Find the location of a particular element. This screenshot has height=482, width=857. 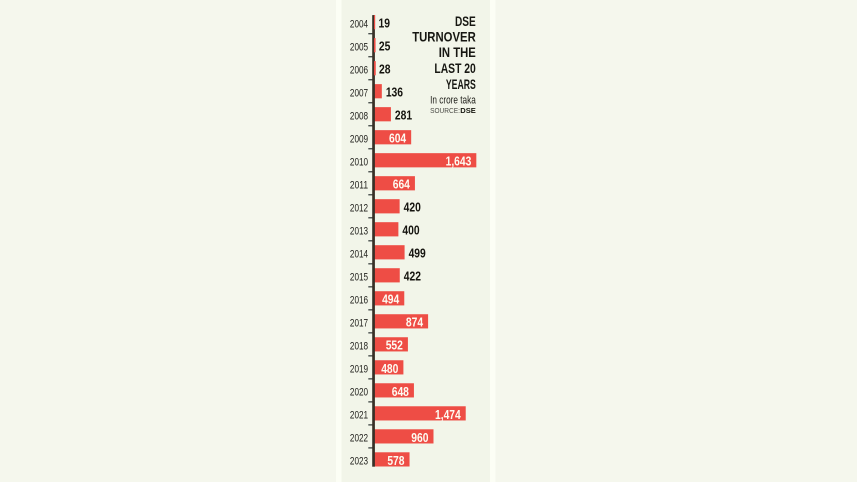

svg-text: TURNOVER is located at coordinates (444, 36).